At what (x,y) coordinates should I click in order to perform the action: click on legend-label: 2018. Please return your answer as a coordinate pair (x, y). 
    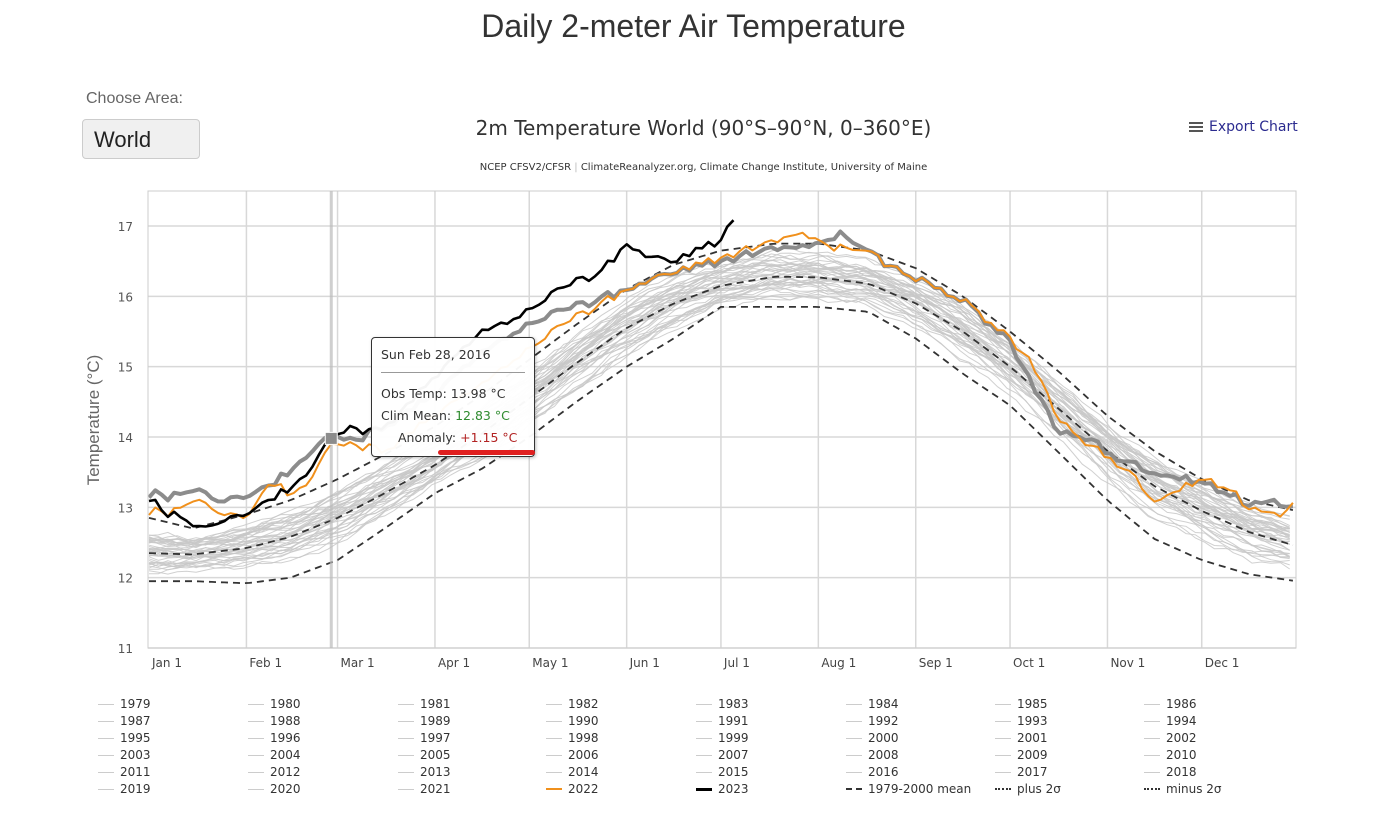
    Looking at the image, I should click on (1181, 772).